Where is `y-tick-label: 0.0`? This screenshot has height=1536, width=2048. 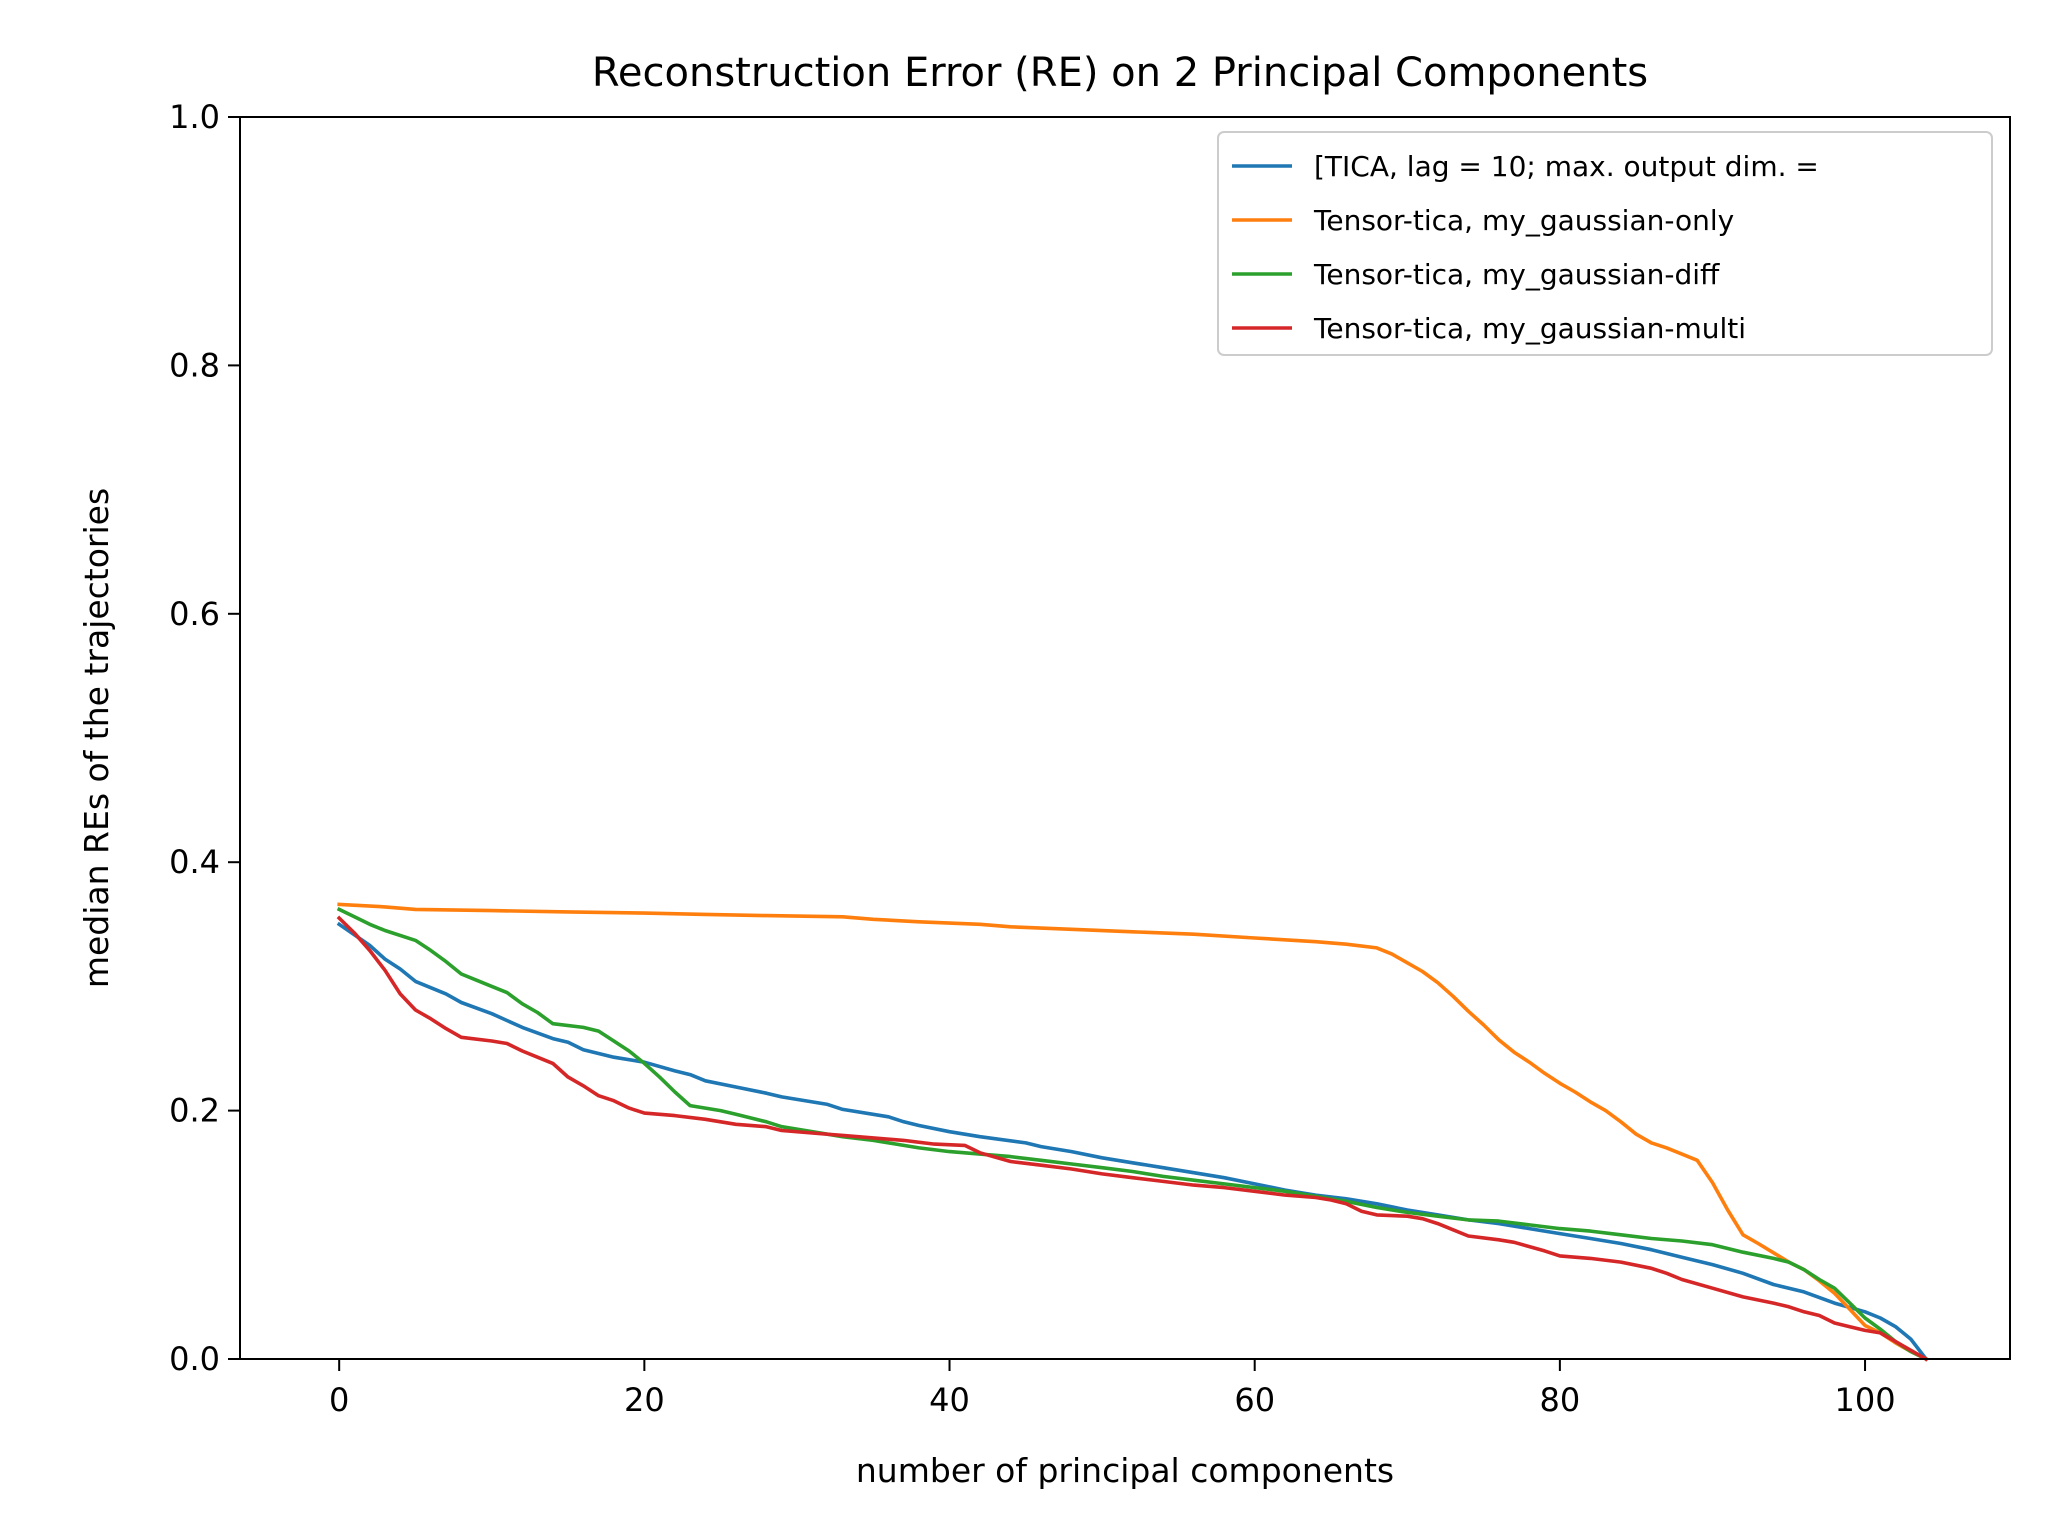
y-tick-label: 0.0 is located at coordinates (194, 1359).